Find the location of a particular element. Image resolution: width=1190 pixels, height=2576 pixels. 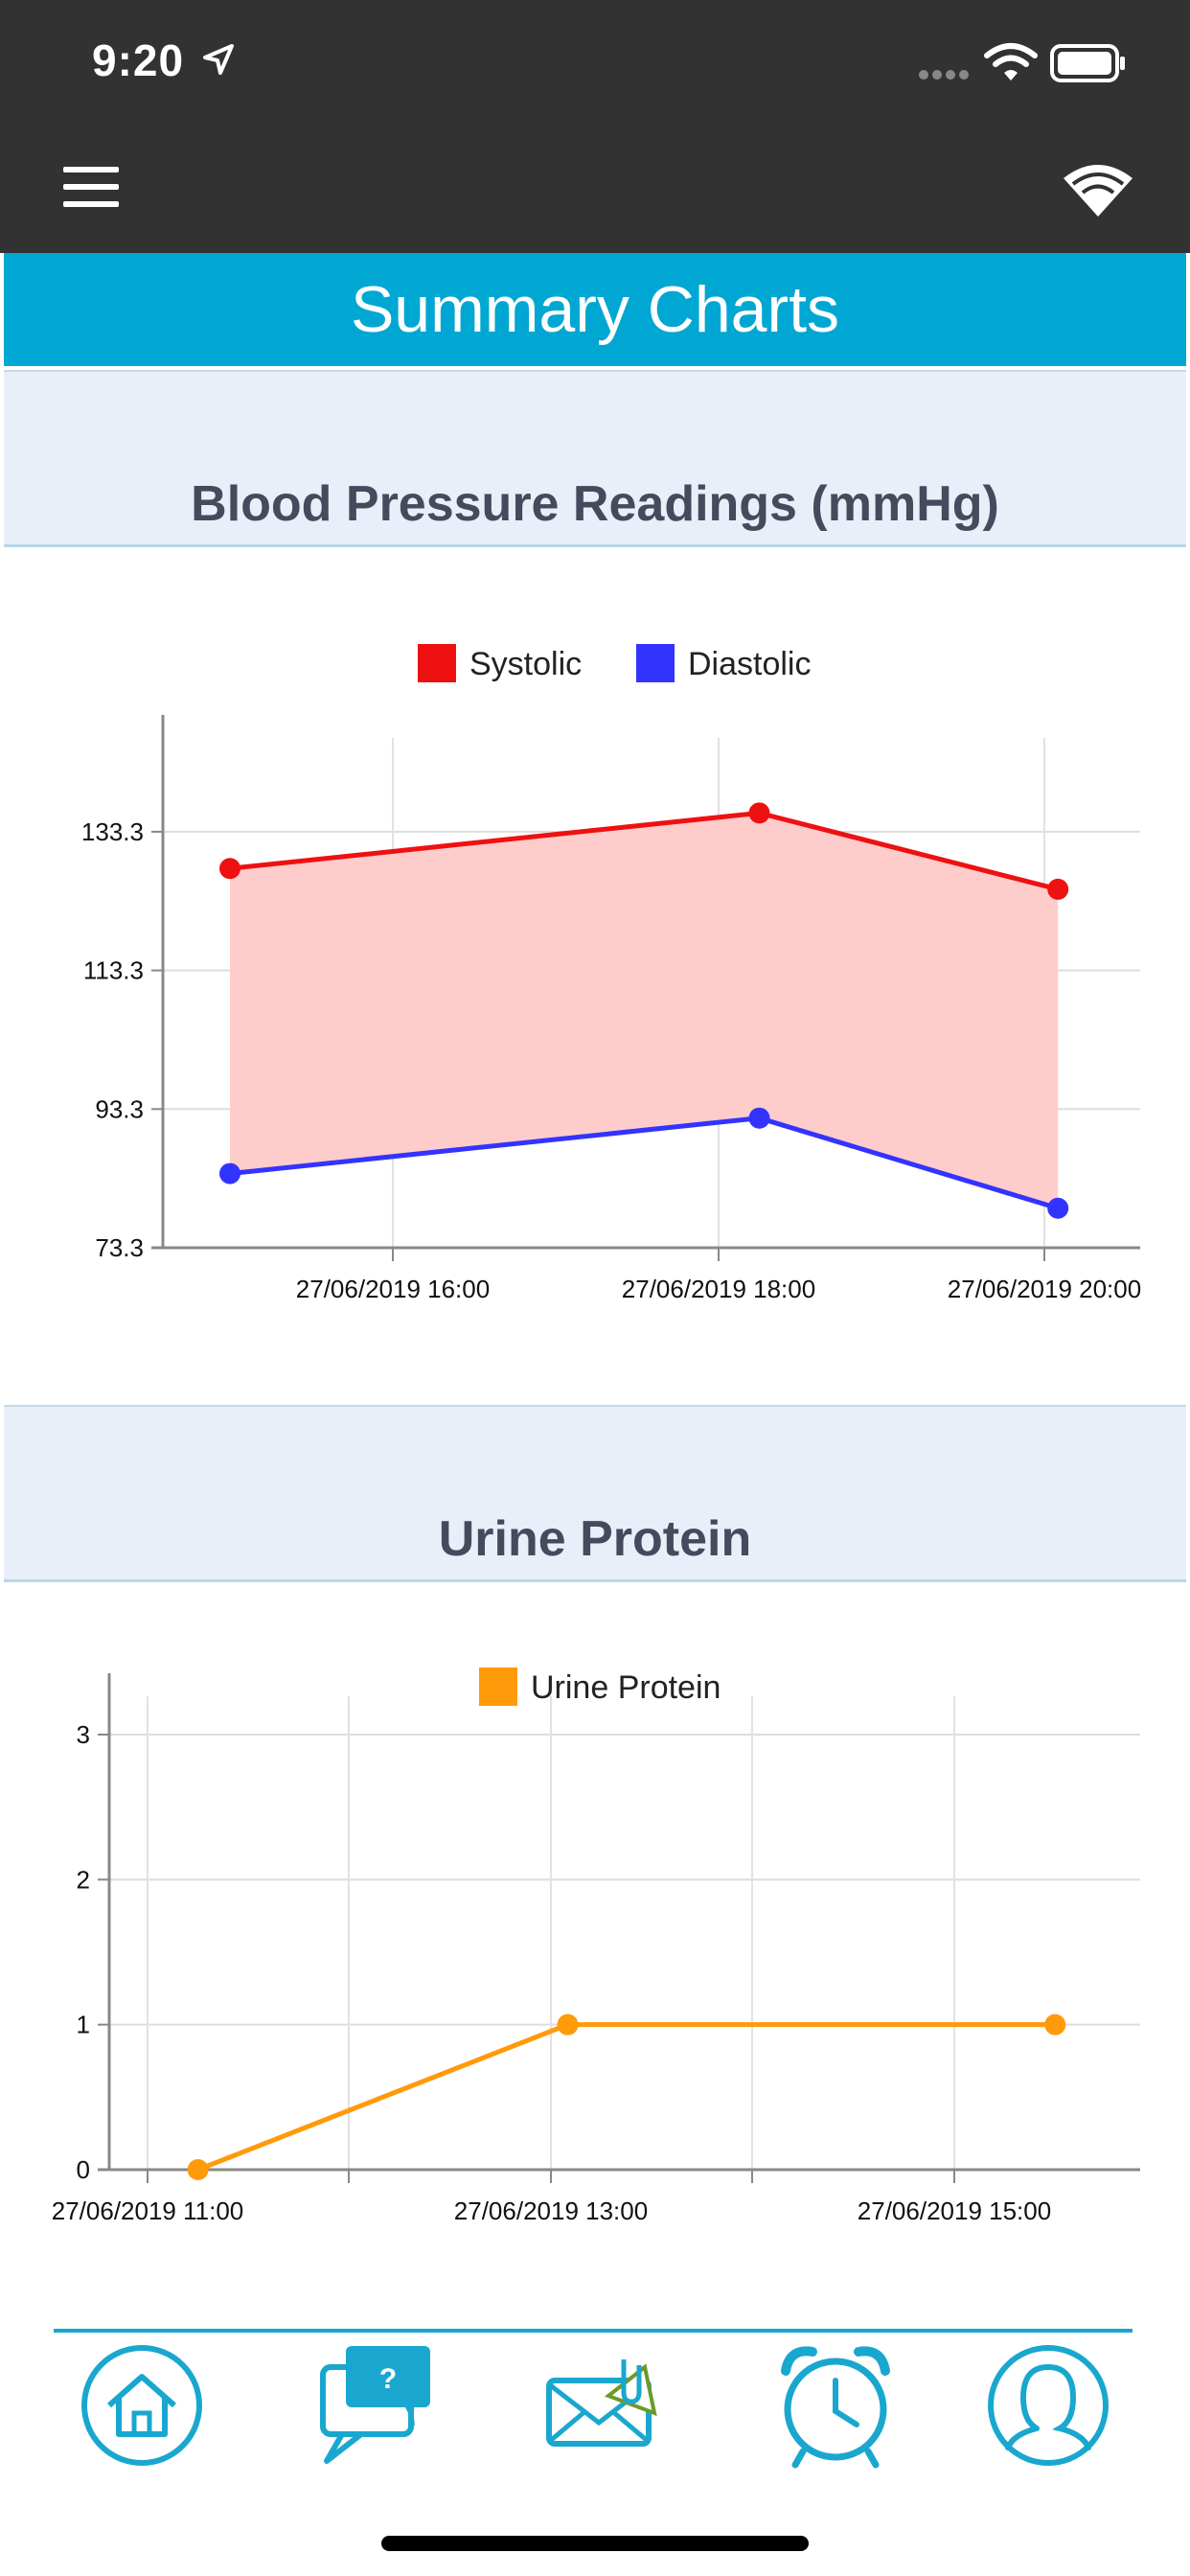

urine-section-title: Urine Protein is located at coordinates (595, 1539).